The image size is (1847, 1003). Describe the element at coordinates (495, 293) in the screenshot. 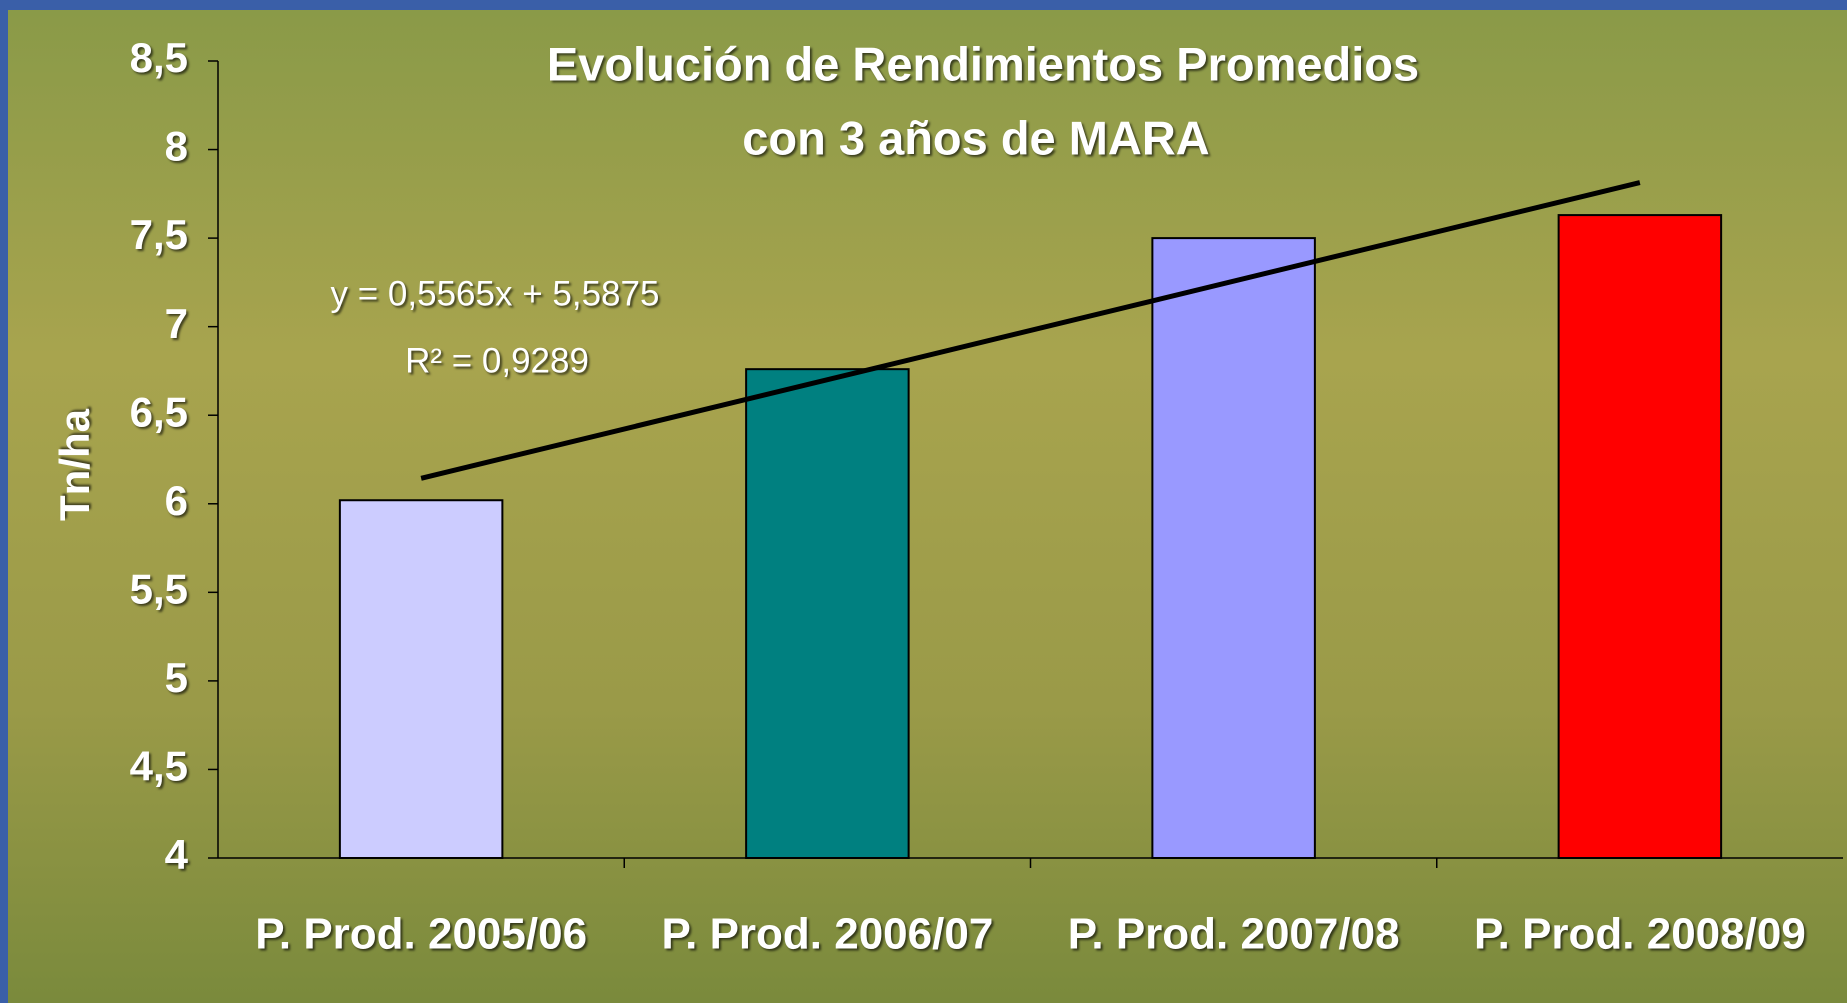

I see `trend-equation: y = 0,5565x + 5,5875` at that location.